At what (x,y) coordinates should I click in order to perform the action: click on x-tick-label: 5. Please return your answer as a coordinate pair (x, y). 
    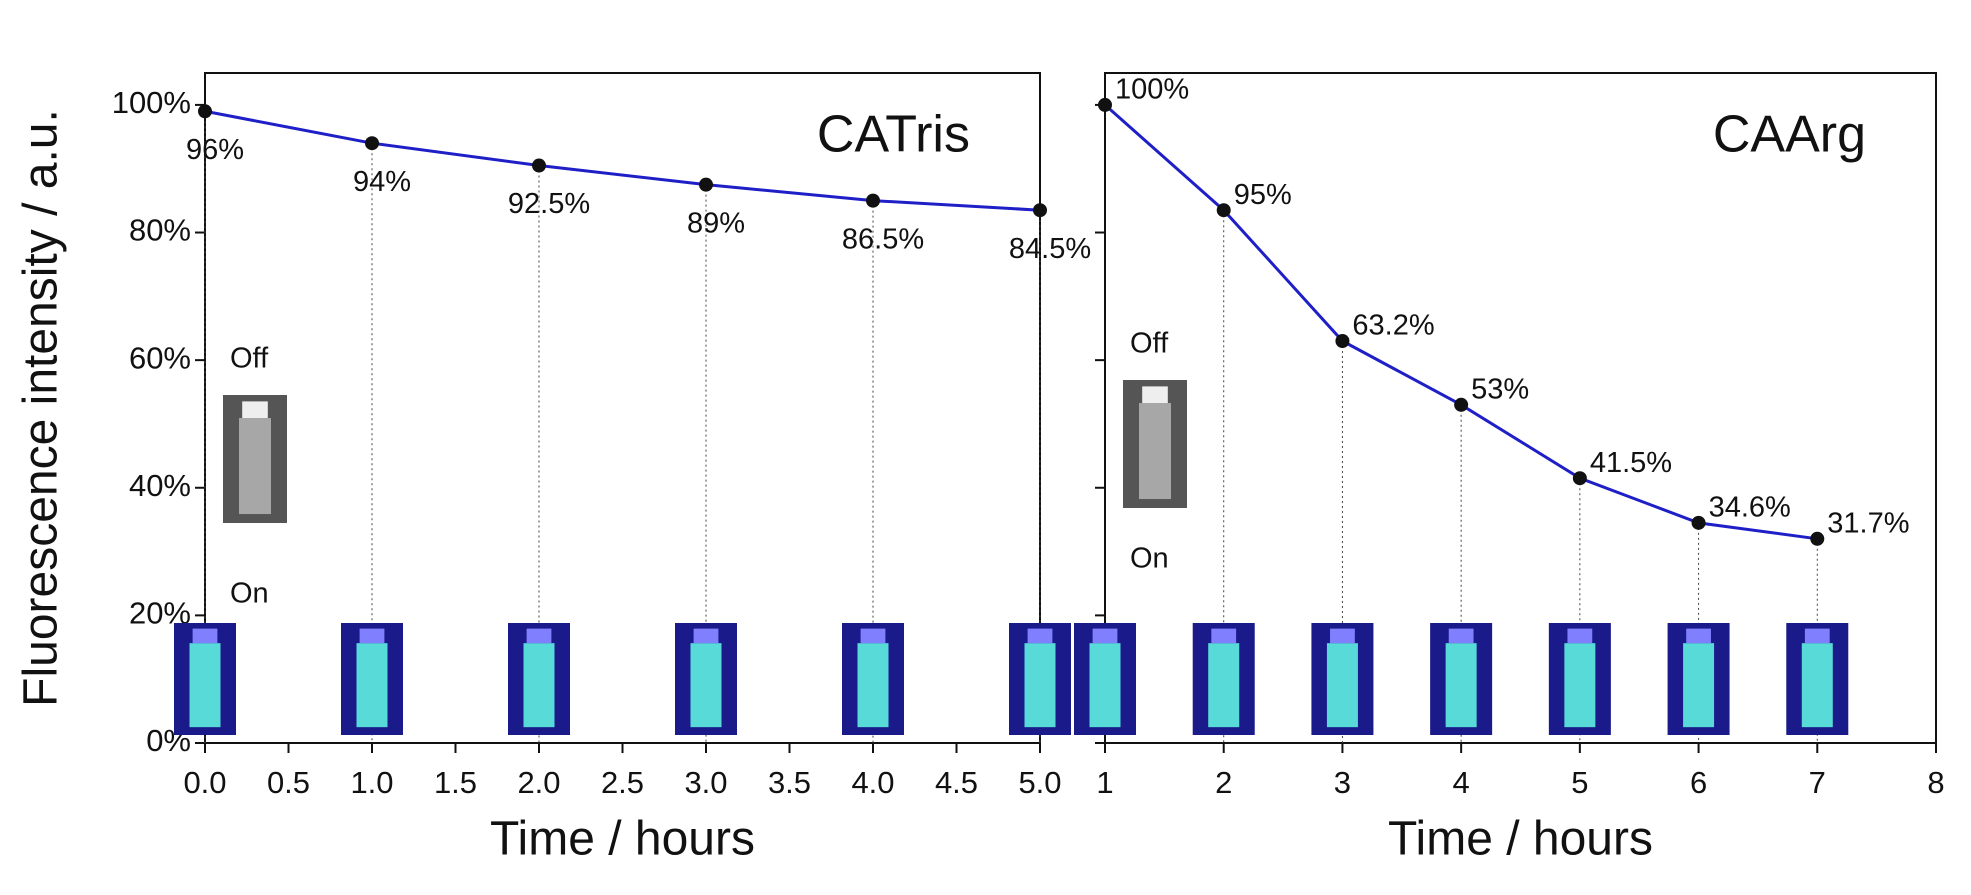
    Looking at the image, I should click on (1579, 782).